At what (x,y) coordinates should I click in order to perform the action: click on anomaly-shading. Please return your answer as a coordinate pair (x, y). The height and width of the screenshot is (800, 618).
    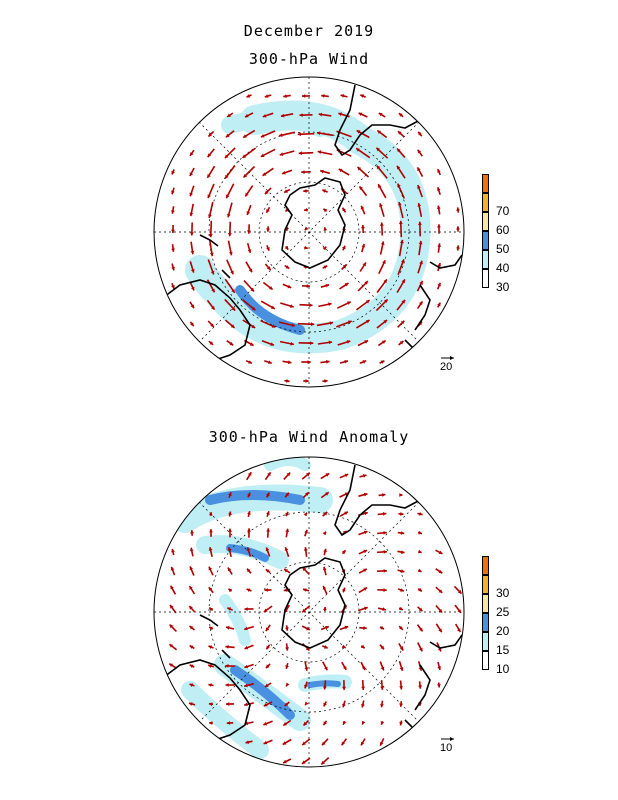
    Looking at the image, I should click on (262, 608).